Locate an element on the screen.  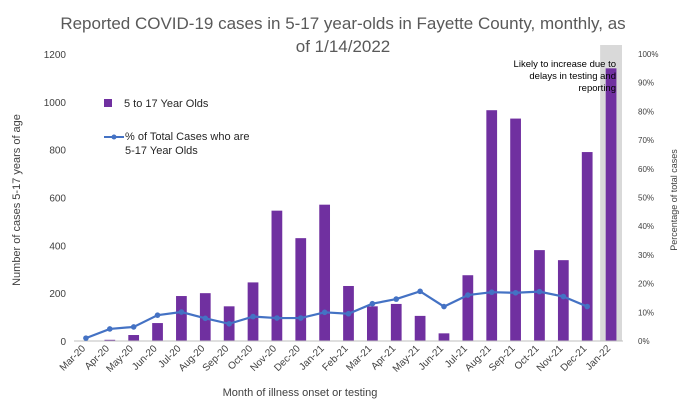
y-tick-label: 1000 is located at coordinates (55, 103).